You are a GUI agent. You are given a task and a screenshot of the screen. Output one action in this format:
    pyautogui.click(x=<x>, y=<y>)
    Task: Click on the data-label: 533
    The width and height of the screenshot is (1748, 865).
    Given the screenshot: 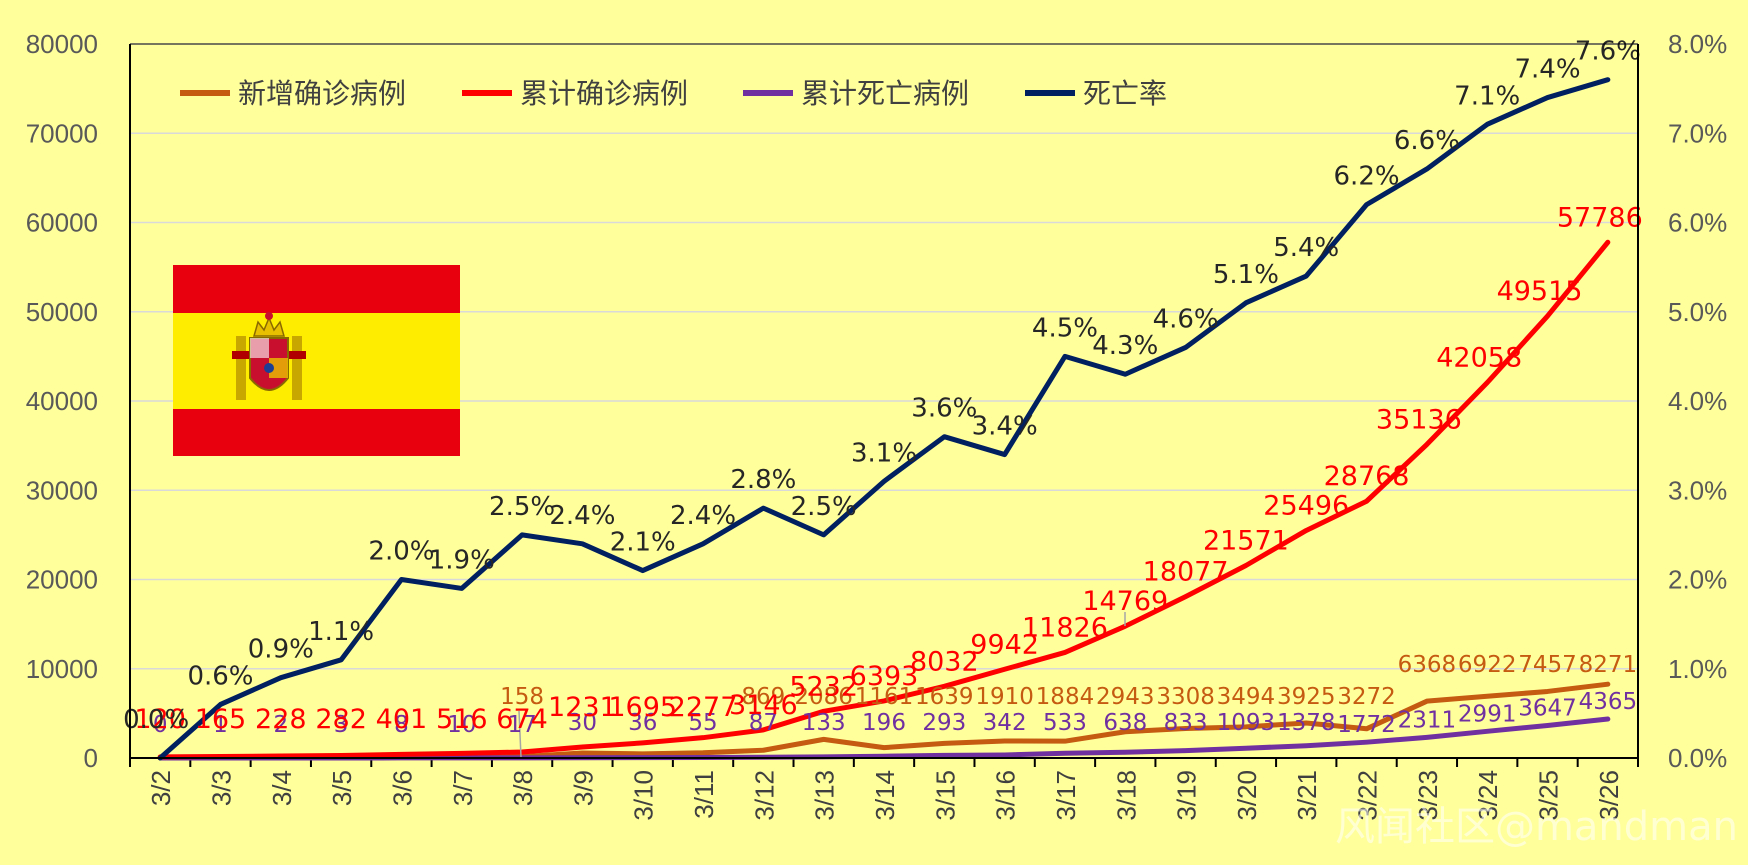 What is the action you would take?
    pyautogui.click(x=1065, y=723)
    